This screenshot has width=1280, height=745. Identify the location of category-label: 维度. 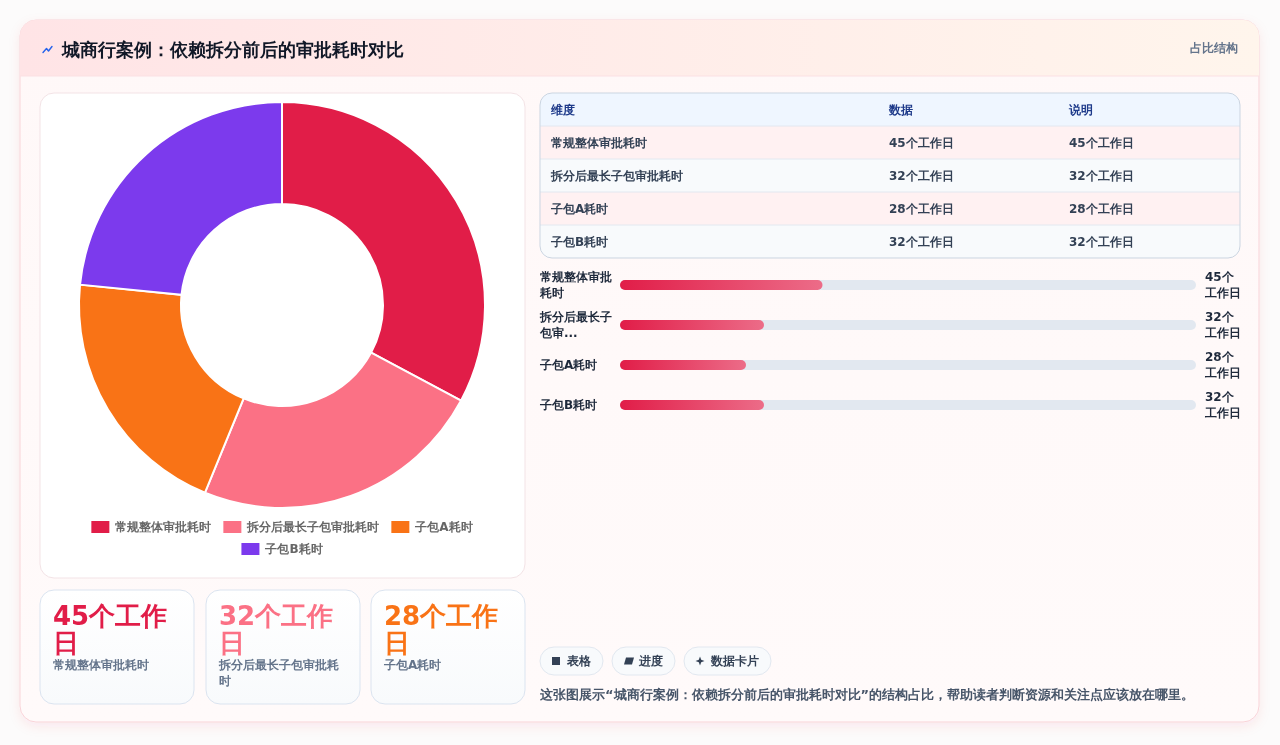
(562, 109).